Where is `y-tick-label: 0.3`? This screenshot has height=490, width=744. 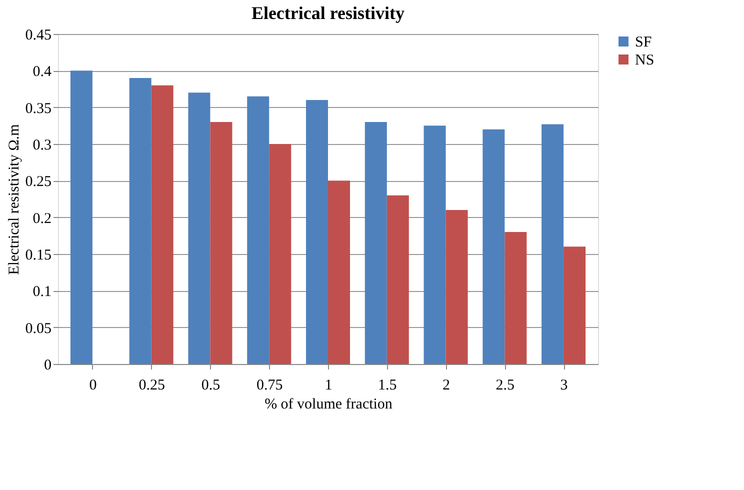 y-tick-label: 0.3 is located at coordinates (42, 146).